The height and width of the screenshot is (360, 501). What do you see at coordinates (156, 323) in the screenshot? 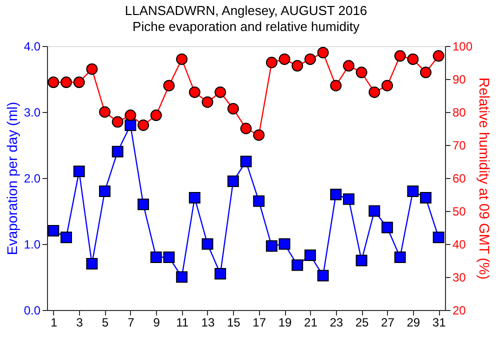
I see `x-tick-label: 9` at bounding box center [156, 323].